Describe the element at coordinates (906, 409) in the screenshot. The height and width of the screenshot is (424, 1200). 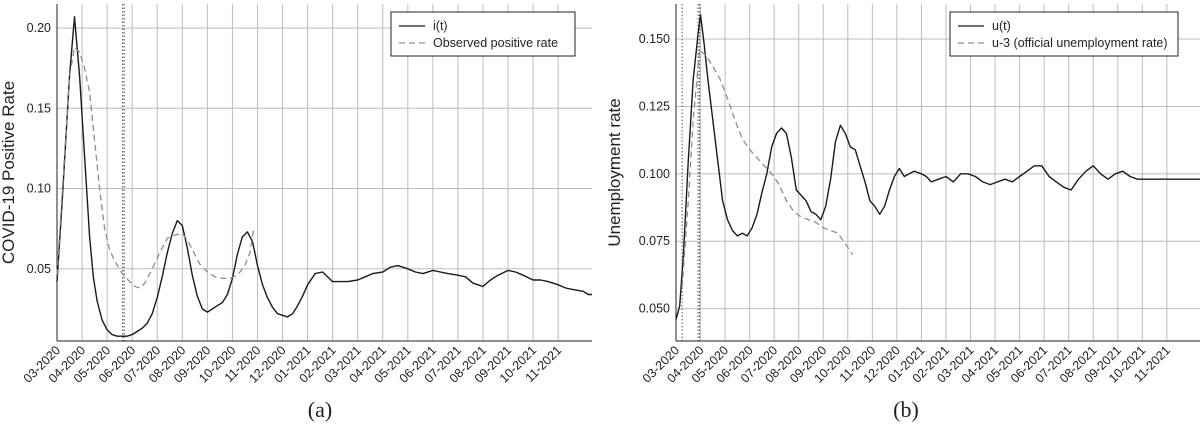
I see `panel-b-caption: (b)` at that location.